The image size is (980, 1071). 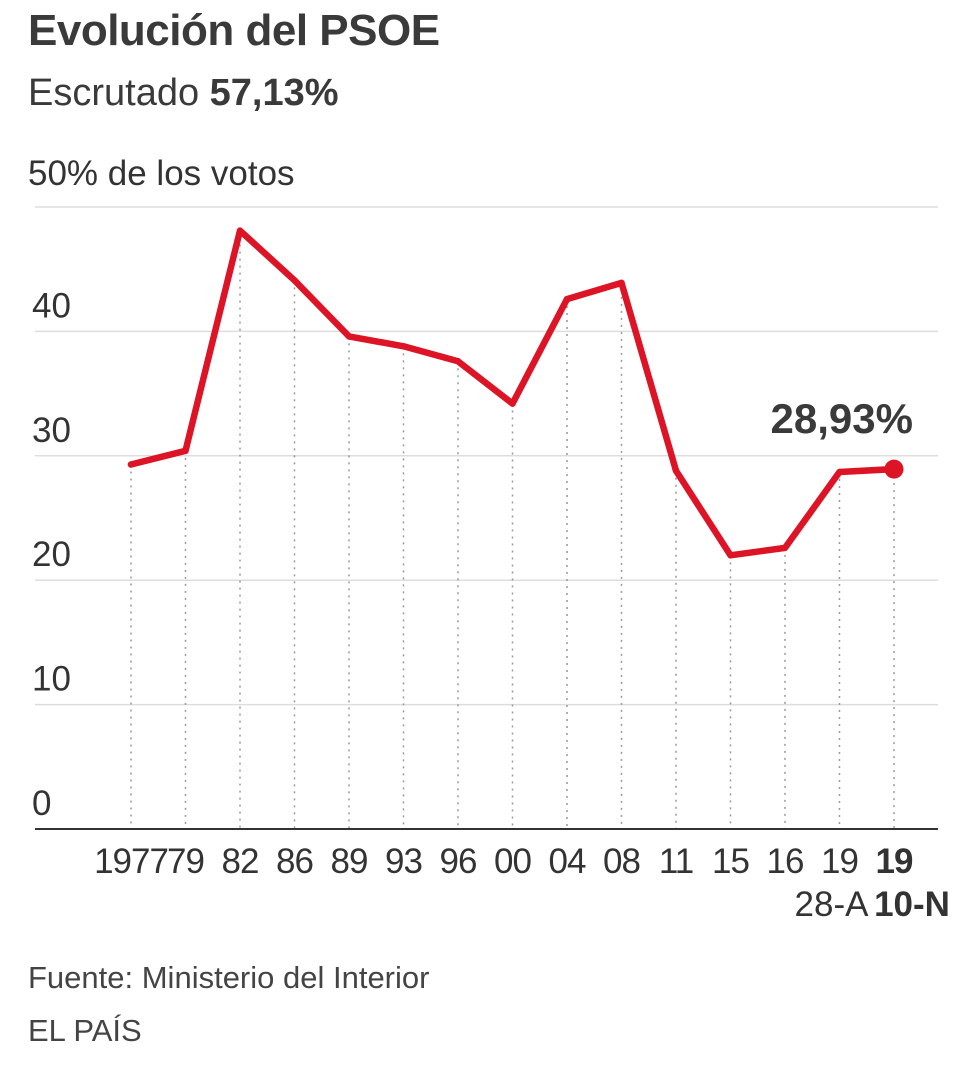 What do you see at coordinates (839, 861) in the screenshot?
I see `x-tick-label-13: 19` at bounding box center [839, 861].